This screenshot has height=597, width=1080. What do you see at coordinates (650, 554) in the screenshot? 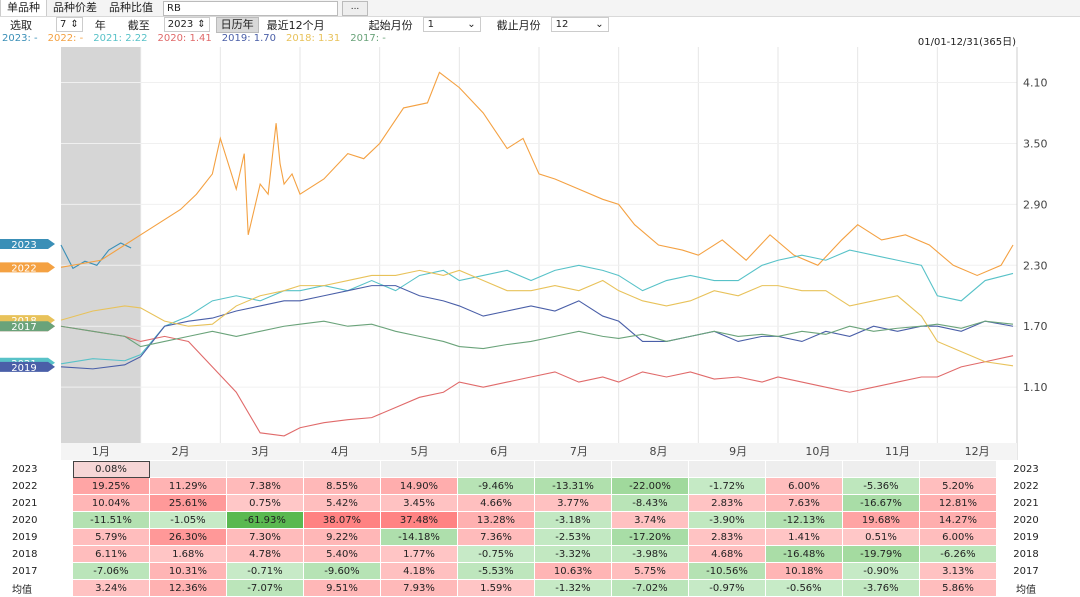
I see `table-cell: -3.98%` at bounding box center [650, 554].